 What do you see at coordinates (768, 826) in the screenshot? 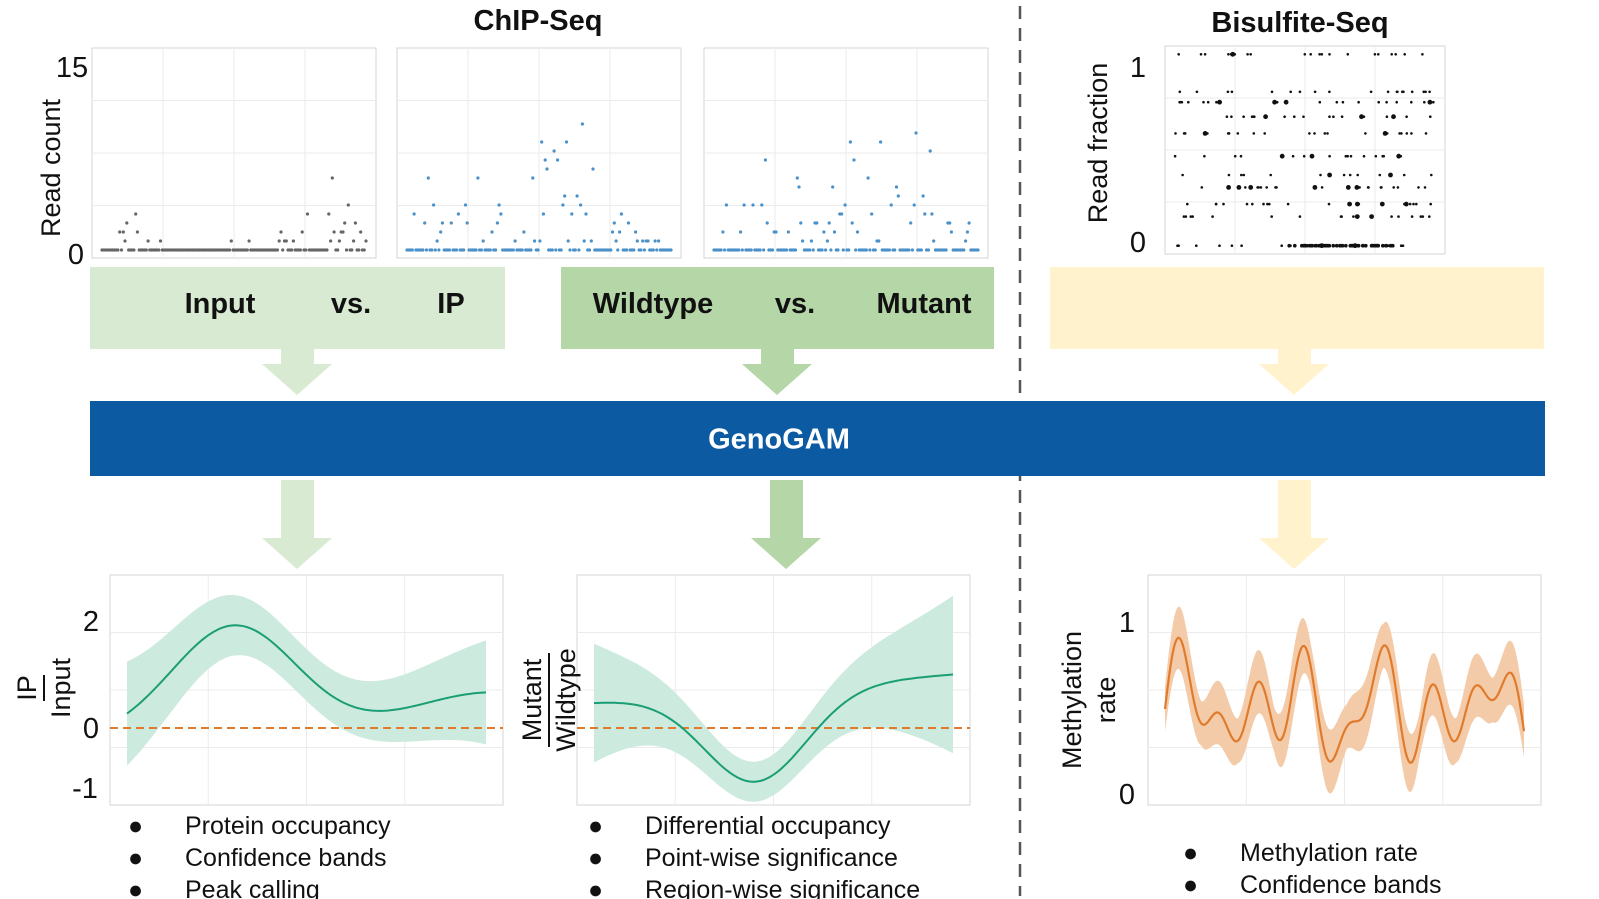
I see `bullet-differential-occupancy: Differential occupancy` at bounding box center [768, 826].